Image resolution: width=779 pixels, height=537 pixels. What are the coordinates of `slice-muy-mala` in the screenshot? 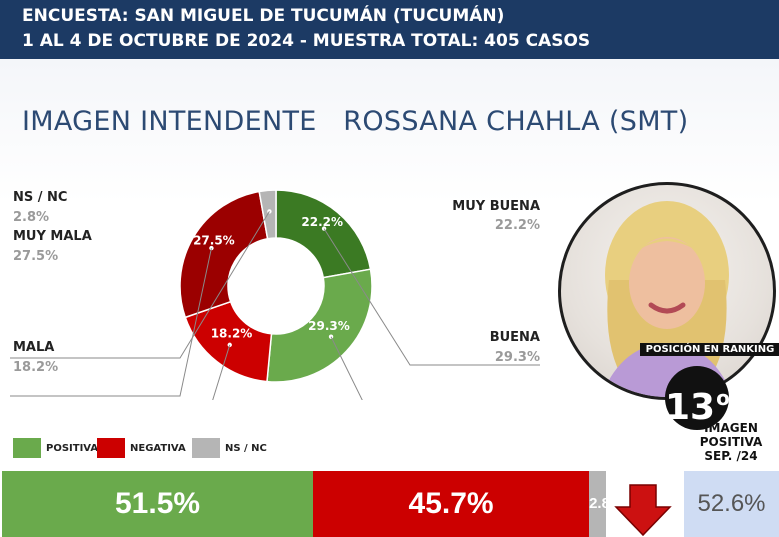 It's located at (224, 254).